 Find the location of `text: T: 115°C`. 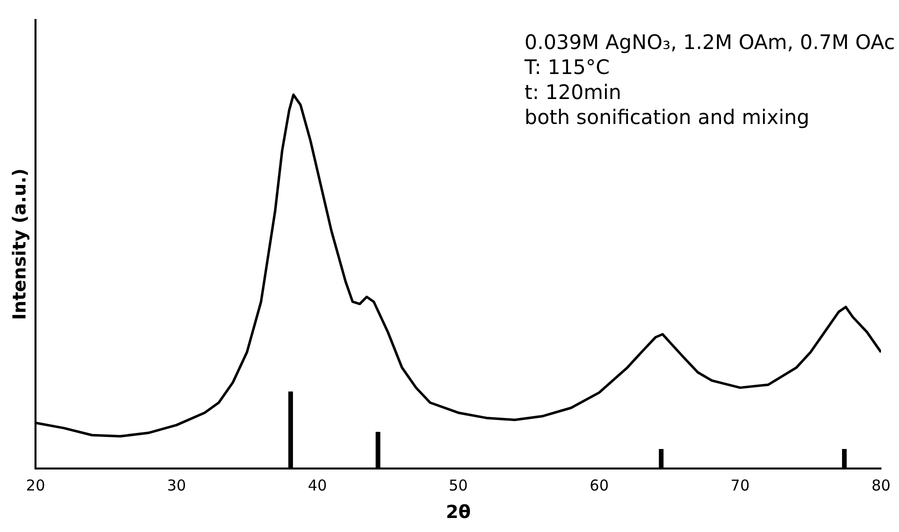

text: T: 115°C is located at coordinates (566, 67).